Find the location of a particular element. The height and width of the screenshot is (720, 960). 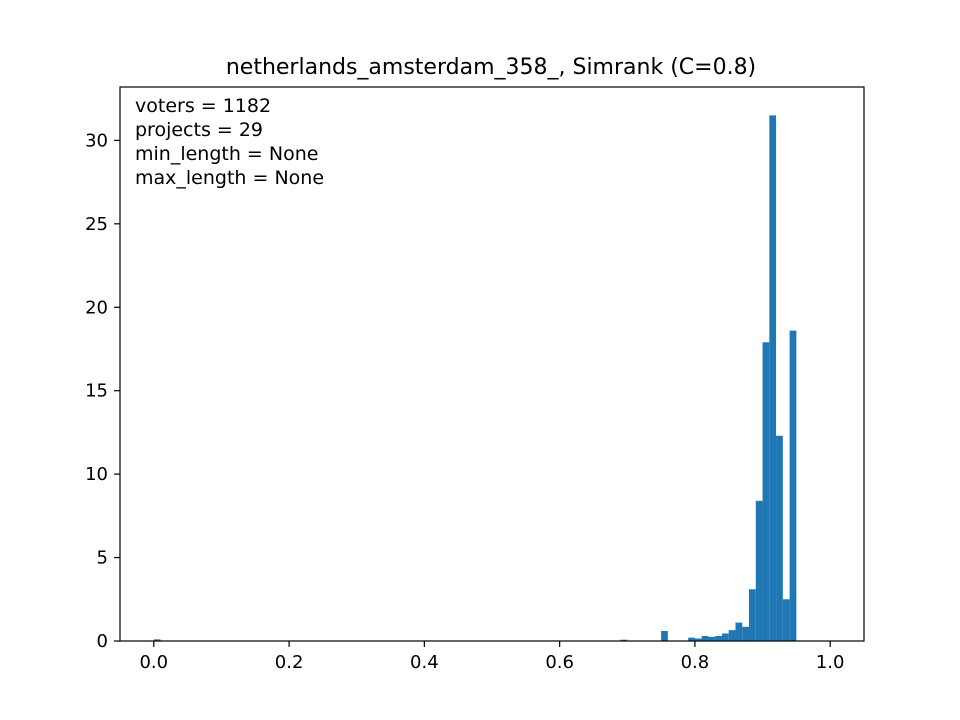

annotation-min-length: min_length = None is located at coordinates (226, 154).